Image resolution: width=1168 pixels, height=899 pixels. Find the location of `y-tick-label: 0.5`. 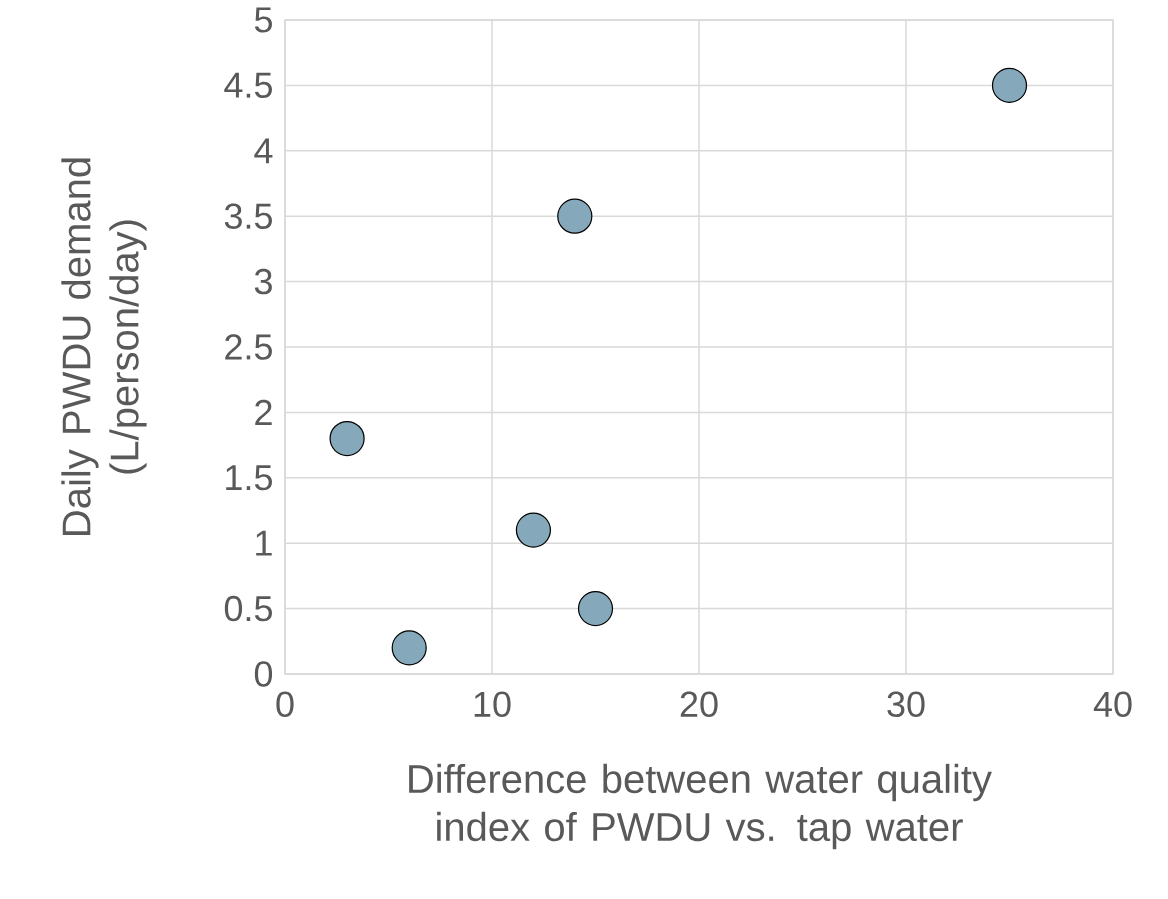

y-tick-label: 0.5 is located at coordinates (248, 608).